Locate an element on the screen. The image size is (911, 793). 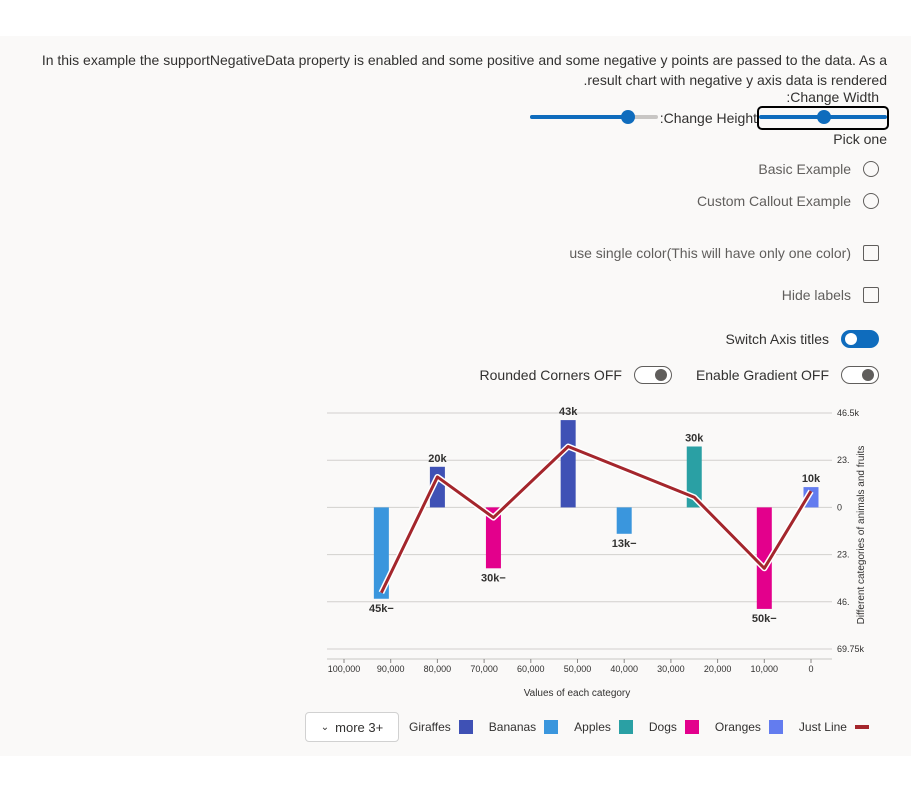
legend-item-dogs: Dogs is located at coordinates (674, 727).